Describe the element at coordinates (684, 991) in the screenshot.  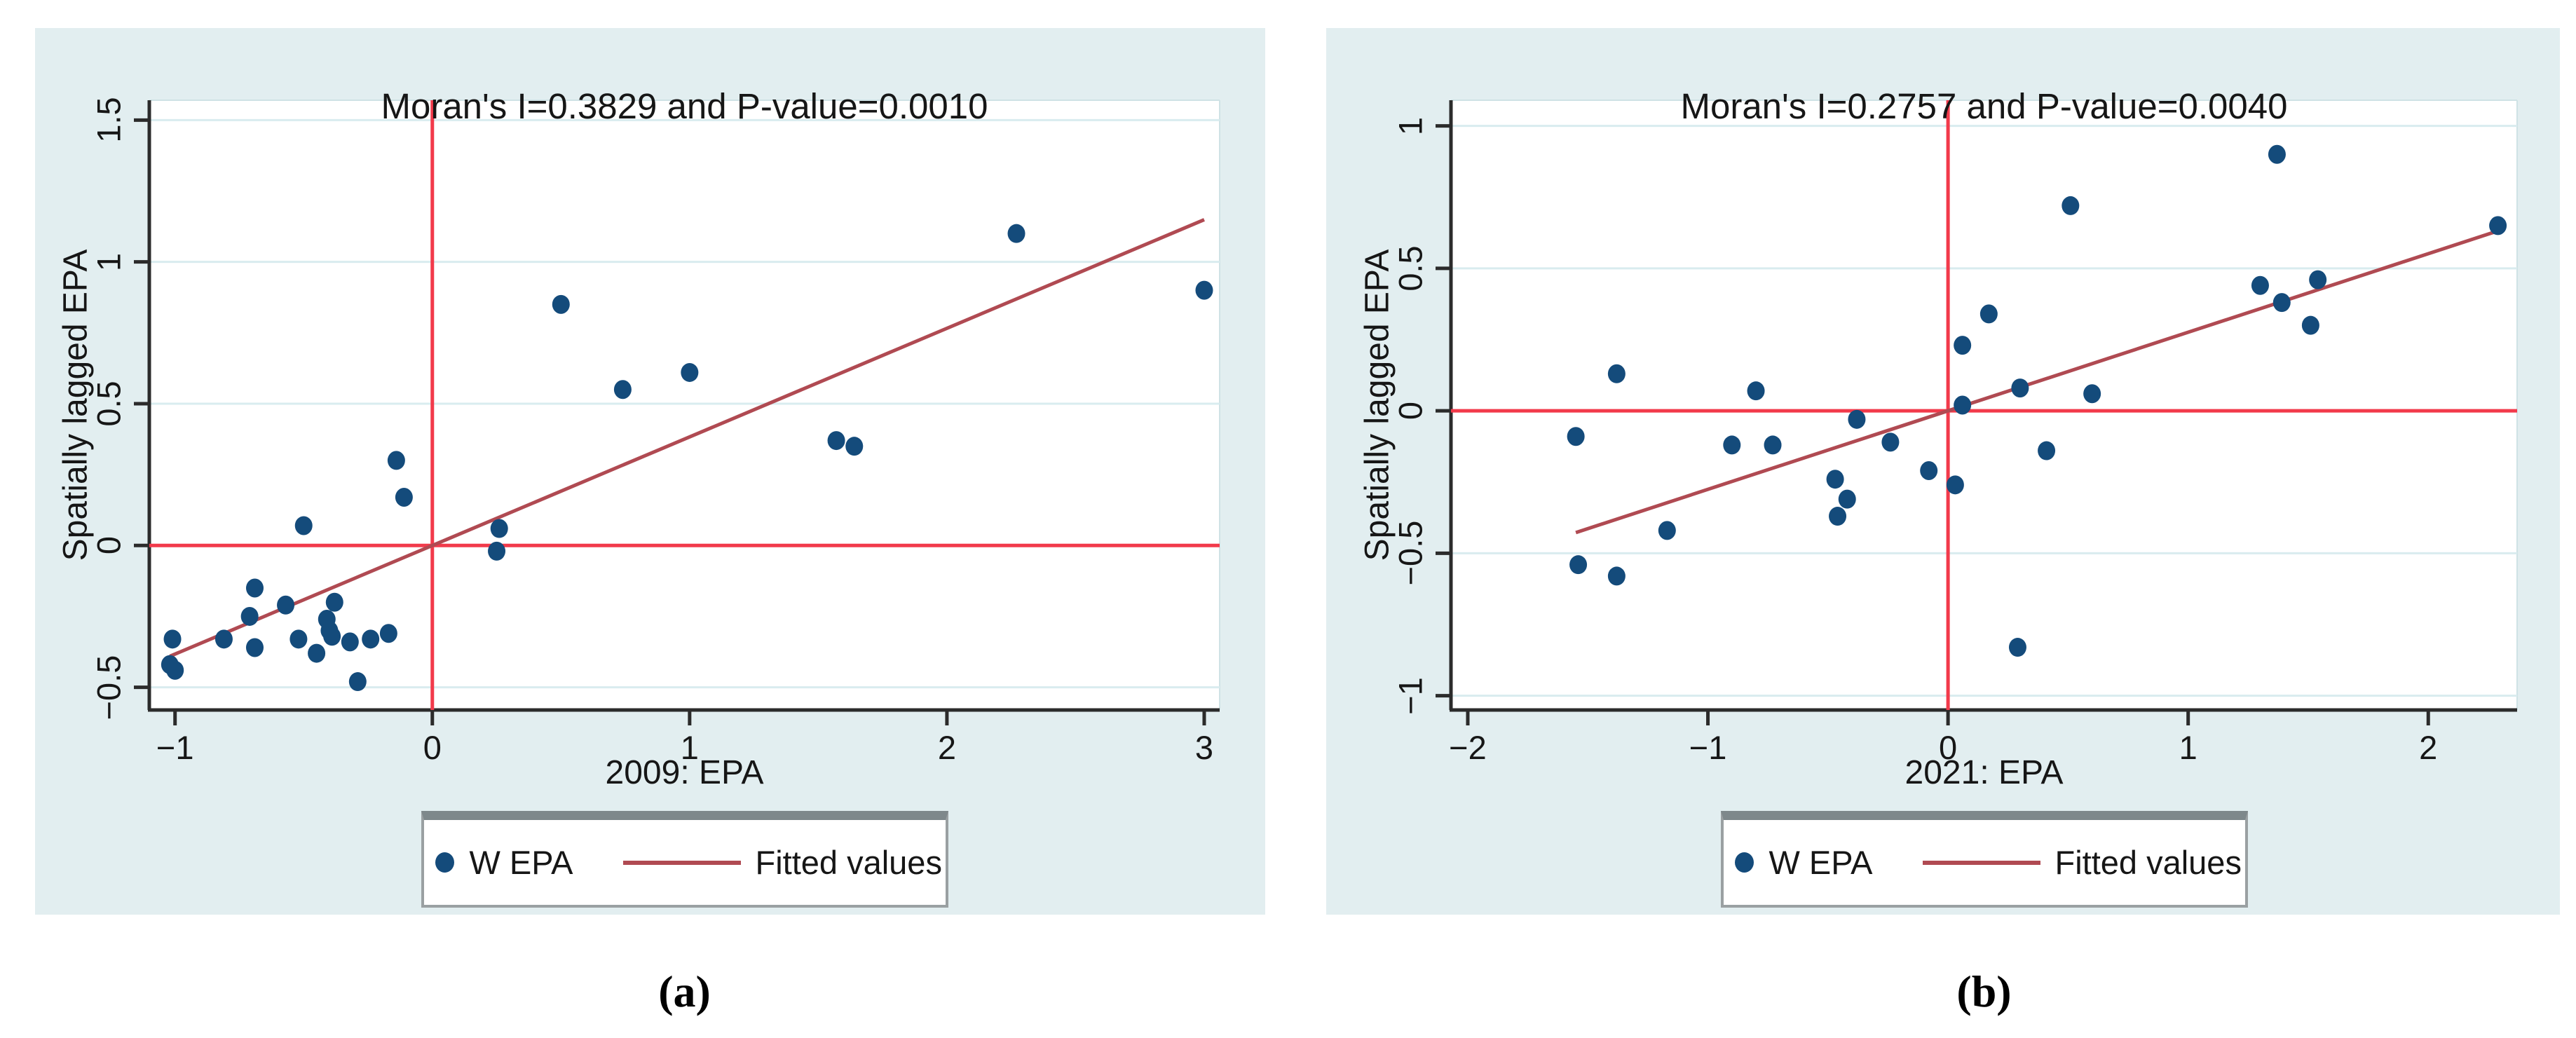
I see `caption-a: (a)` at that location.